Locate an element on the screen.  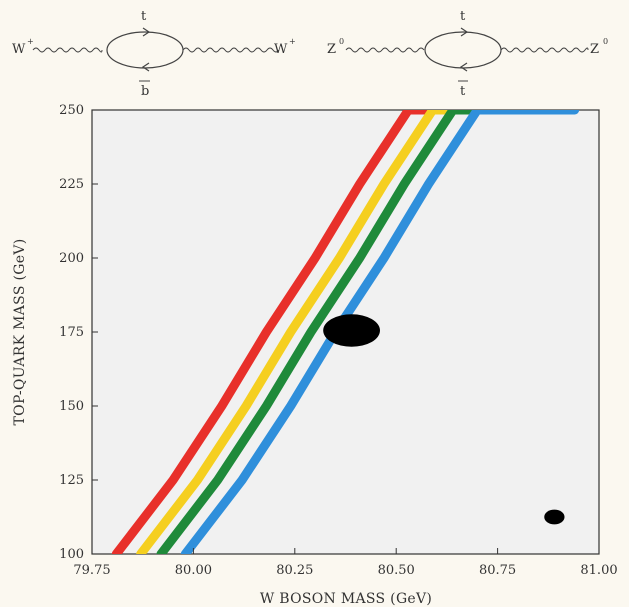
z-left-label: Z is located at coordinates (331, 49).